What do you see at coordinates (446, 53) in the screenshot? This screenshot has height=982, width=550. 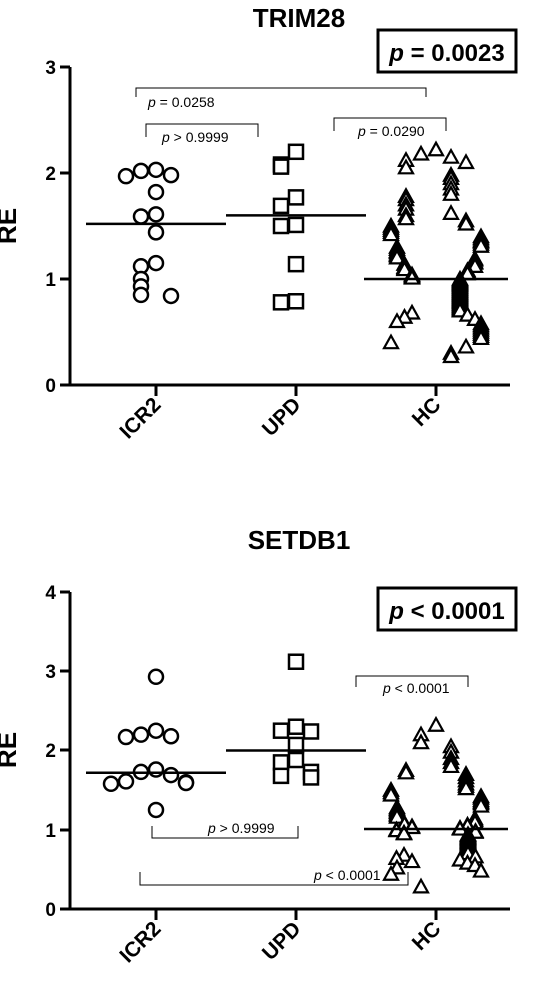 I see `overall-p-value: p = 0.0023` at bounding box center [446, 53].